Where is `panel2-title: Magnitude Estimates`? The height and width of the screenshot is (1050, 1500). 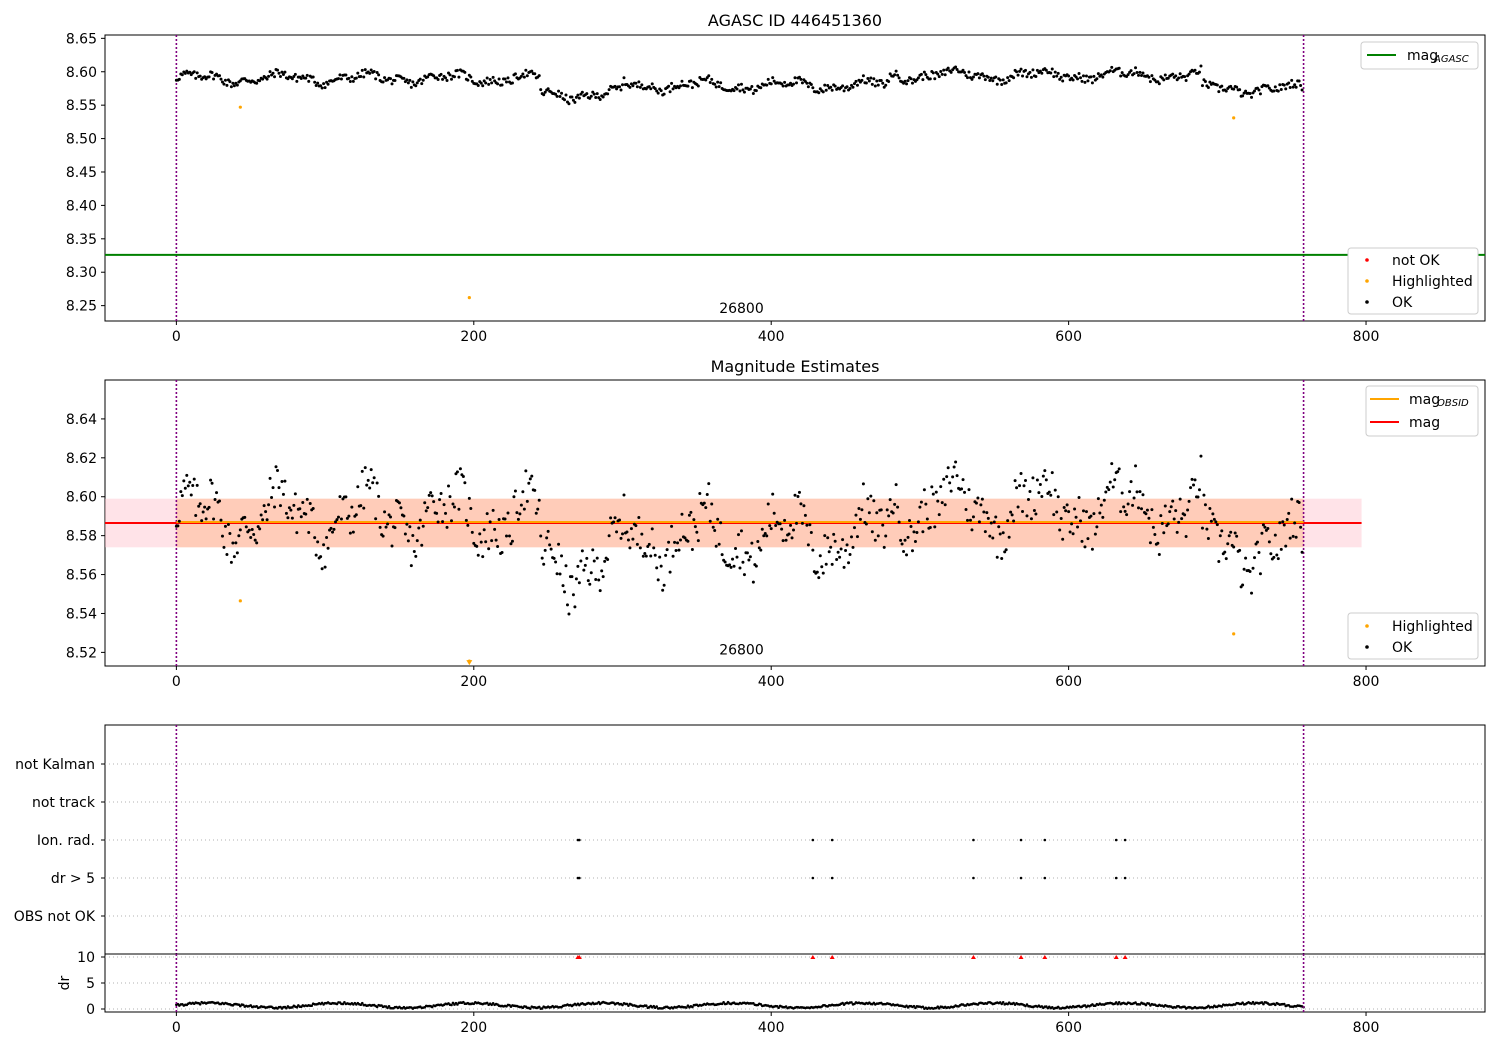 panel2-title: Magnitude Estimates is located at coordinates (795, 366).